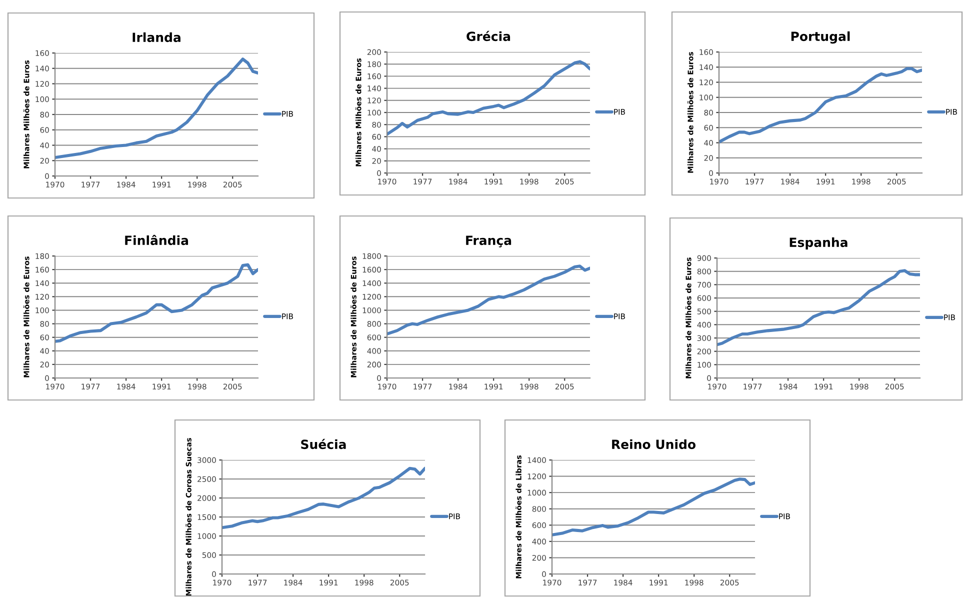 Image resolution: width=963 pixels, height=597 pixels. What do you see at coordinates (489, 242) in the screenshot?
I see `chart-title: França` at bounding box center [489, 242].